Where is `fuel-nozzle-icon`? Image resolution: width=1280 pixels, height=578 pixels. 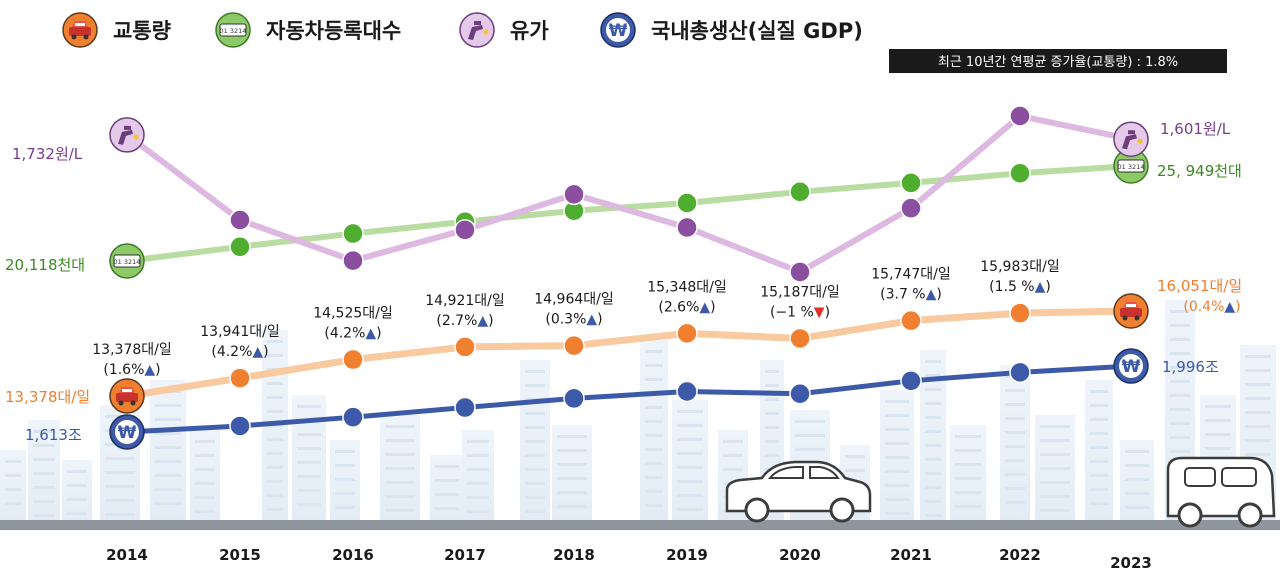 fuel-nozzle-icon is located at coordinates (127, 135).